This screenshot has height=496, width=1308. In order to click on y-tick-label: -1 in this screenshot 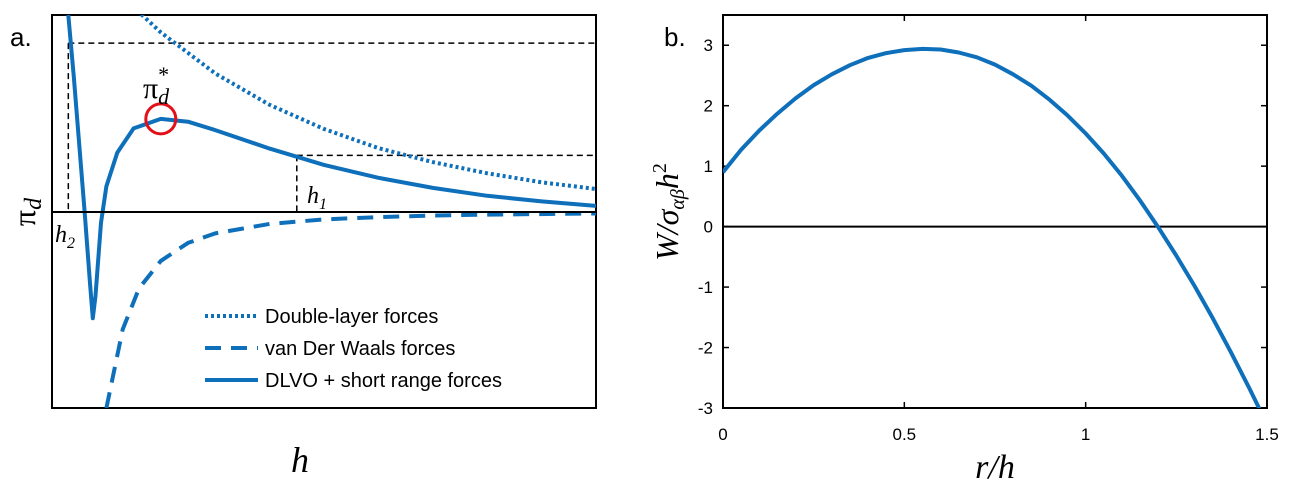, I will do `click(705, 287)`.